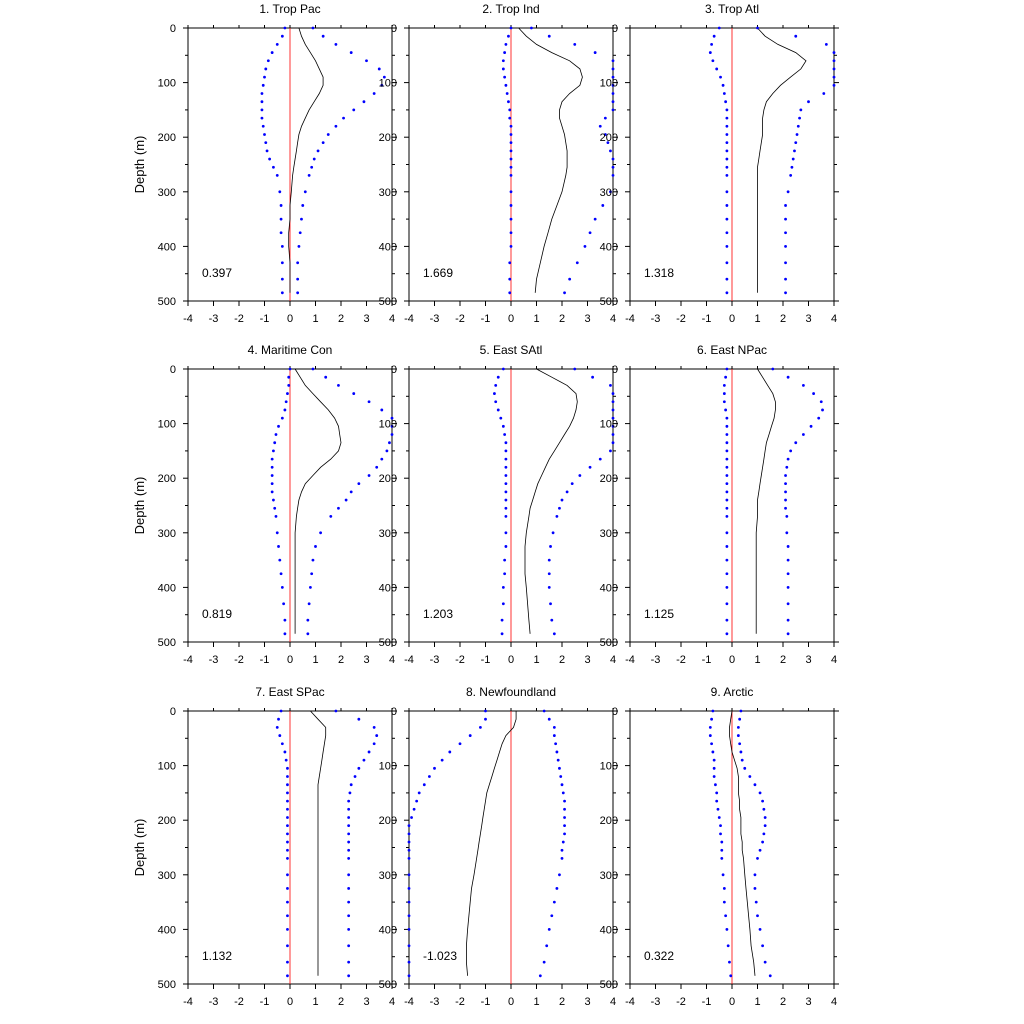 This screenshot has height=1024, width=1024. What do you see at coordinates (289, 692) in the screenshot?
I see `panel-title: 7. East SPac` at bounding box center [289, 692].